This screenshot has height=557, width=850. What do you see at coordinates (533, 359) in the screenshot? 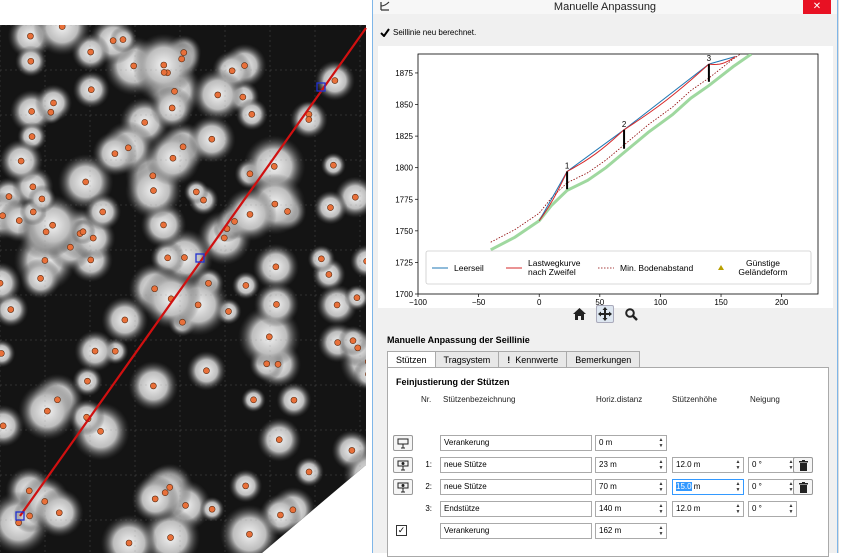
I see `tab-kennwerte: ! Kennwerte` at bounding box center [533, 359].